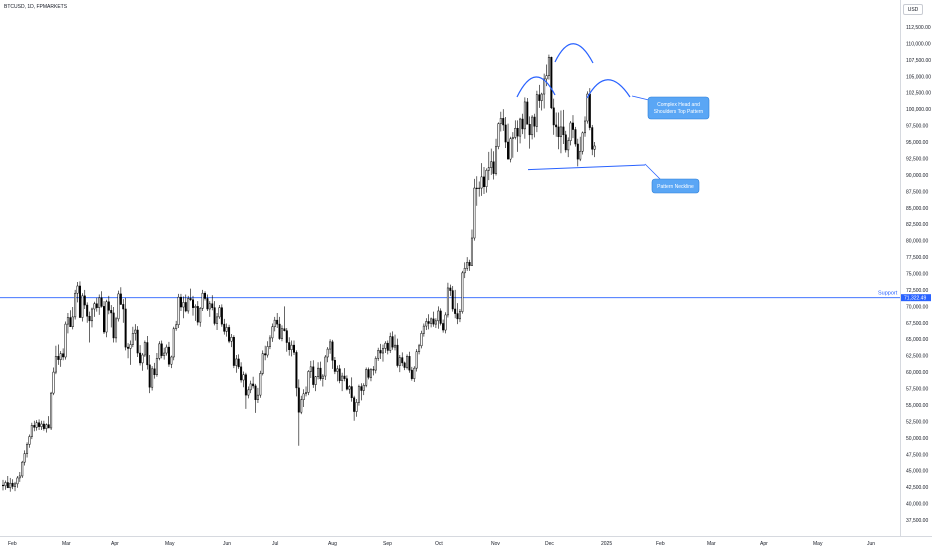  I want to click on price-tick-label: 82,500.00, so click(917, 225).